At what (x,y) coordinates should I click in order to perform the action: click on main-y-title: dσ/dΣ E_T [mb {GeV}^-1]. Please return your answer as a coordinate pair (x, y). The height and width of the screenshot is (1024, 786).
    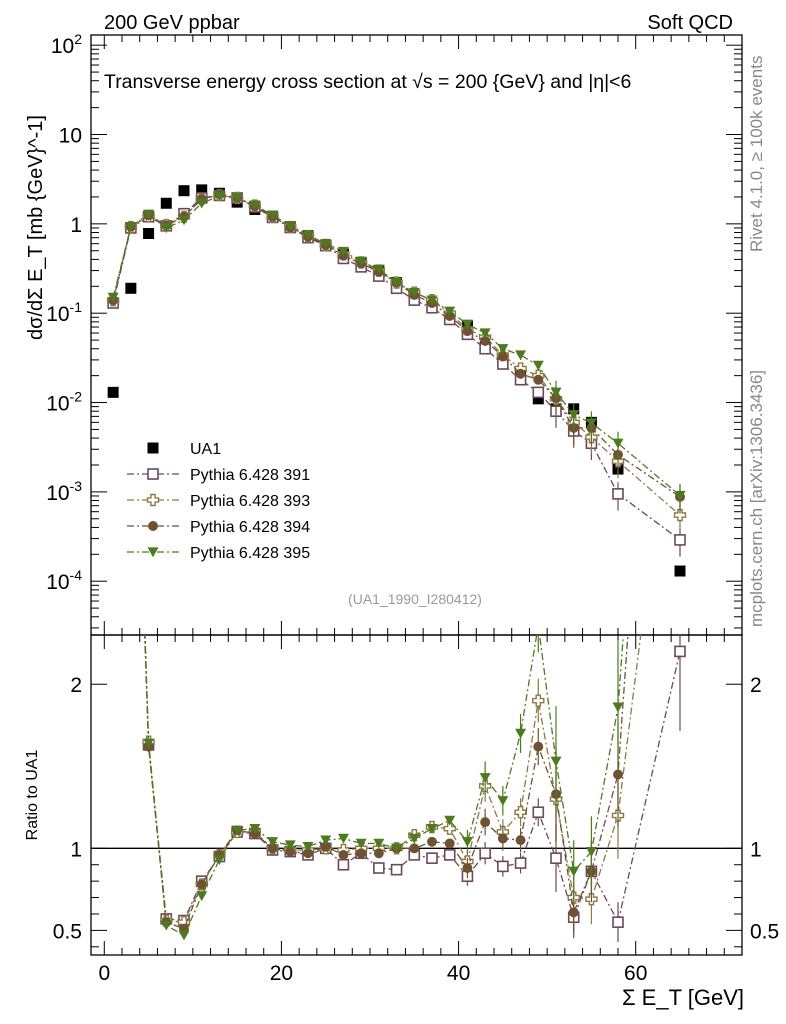
    Looking at the image, I should click on (36, 227).